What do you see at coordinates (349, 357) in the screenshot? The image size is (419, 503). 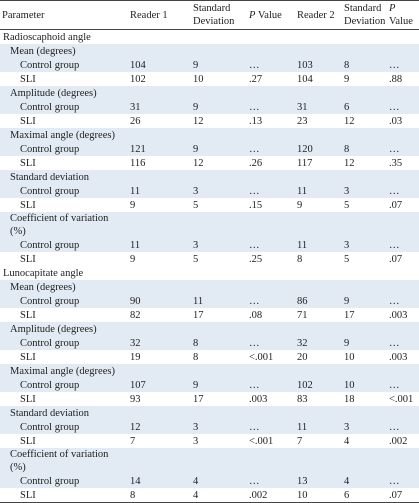 I see `data-cell: 10` at bounding box center [349, 357].